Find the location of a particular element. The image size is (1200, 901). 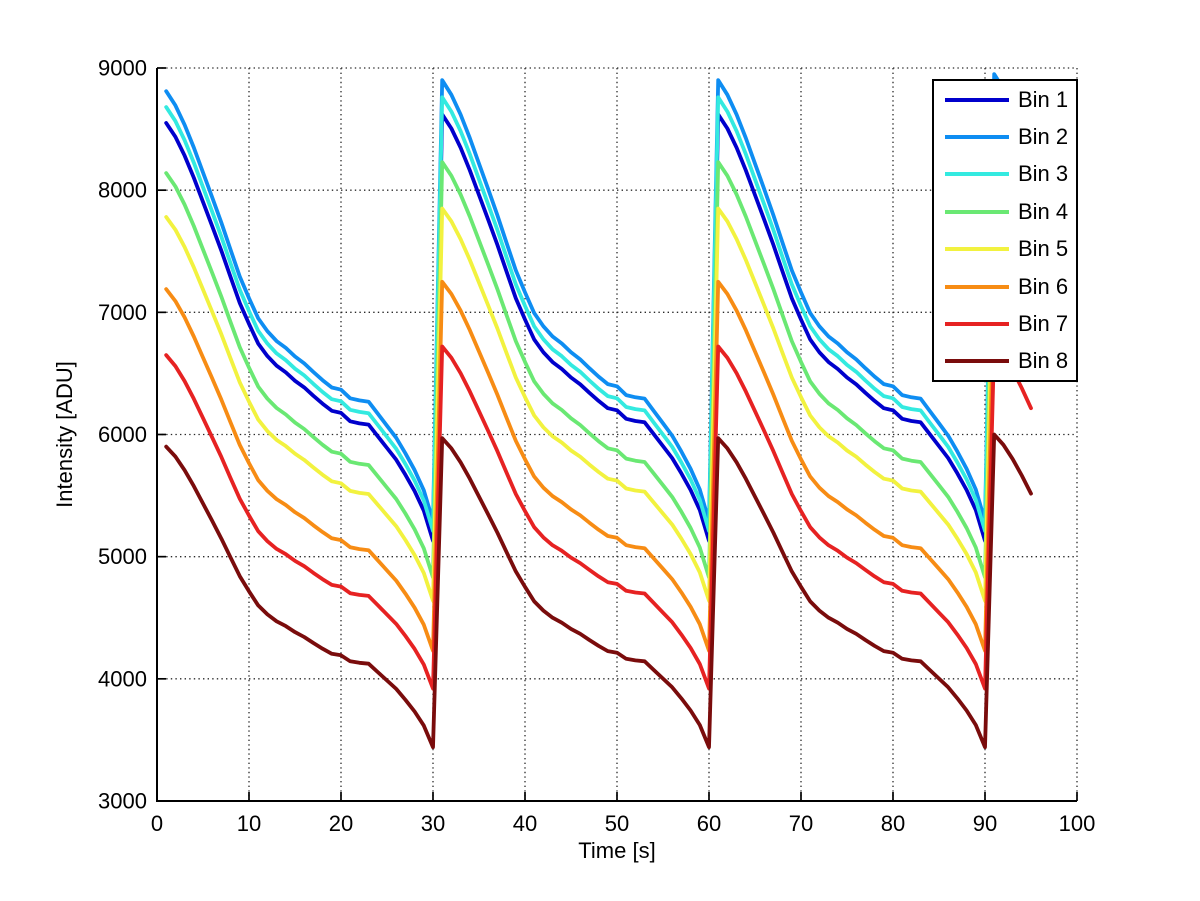

legend-item-label: Bin 3 is located at coordinates (1043, 174).